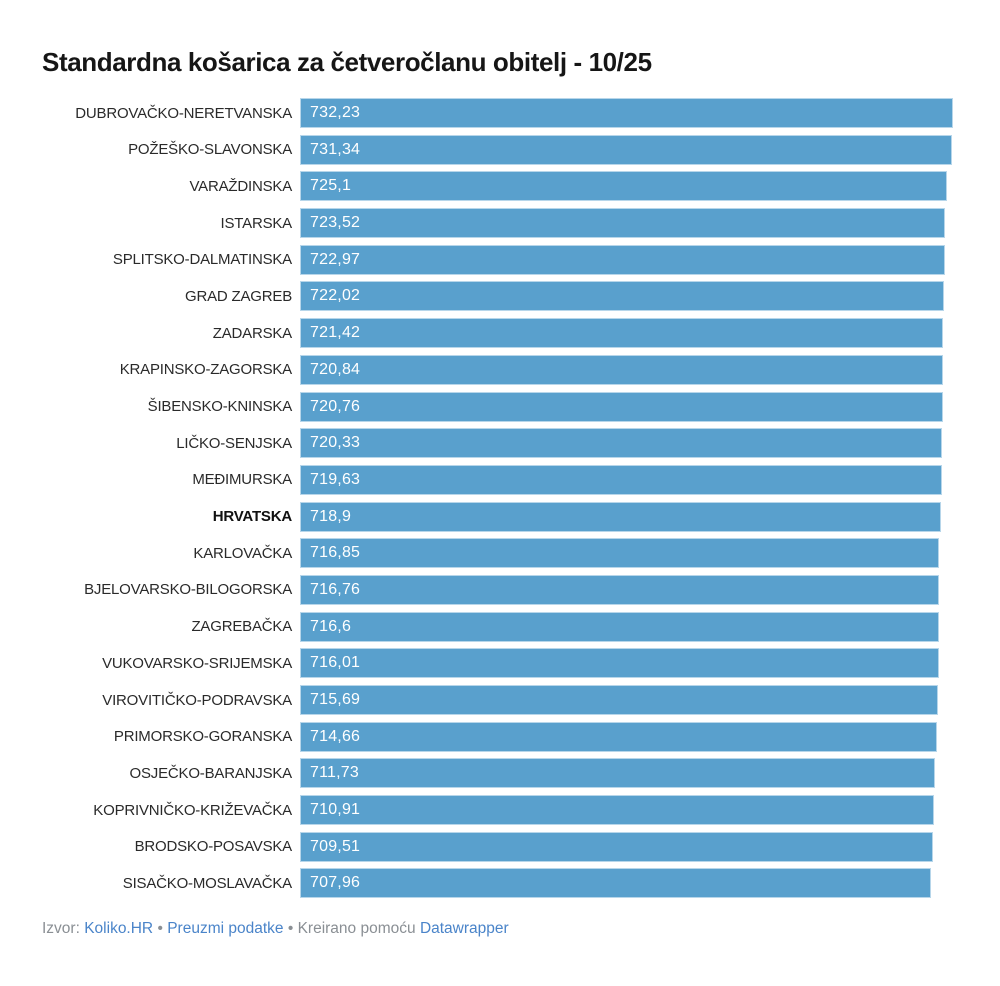 This screenshot has height=986, width=1000. I want to click on bar-row: LIČKO-SENJSKA 720,33, so click(497, 443).